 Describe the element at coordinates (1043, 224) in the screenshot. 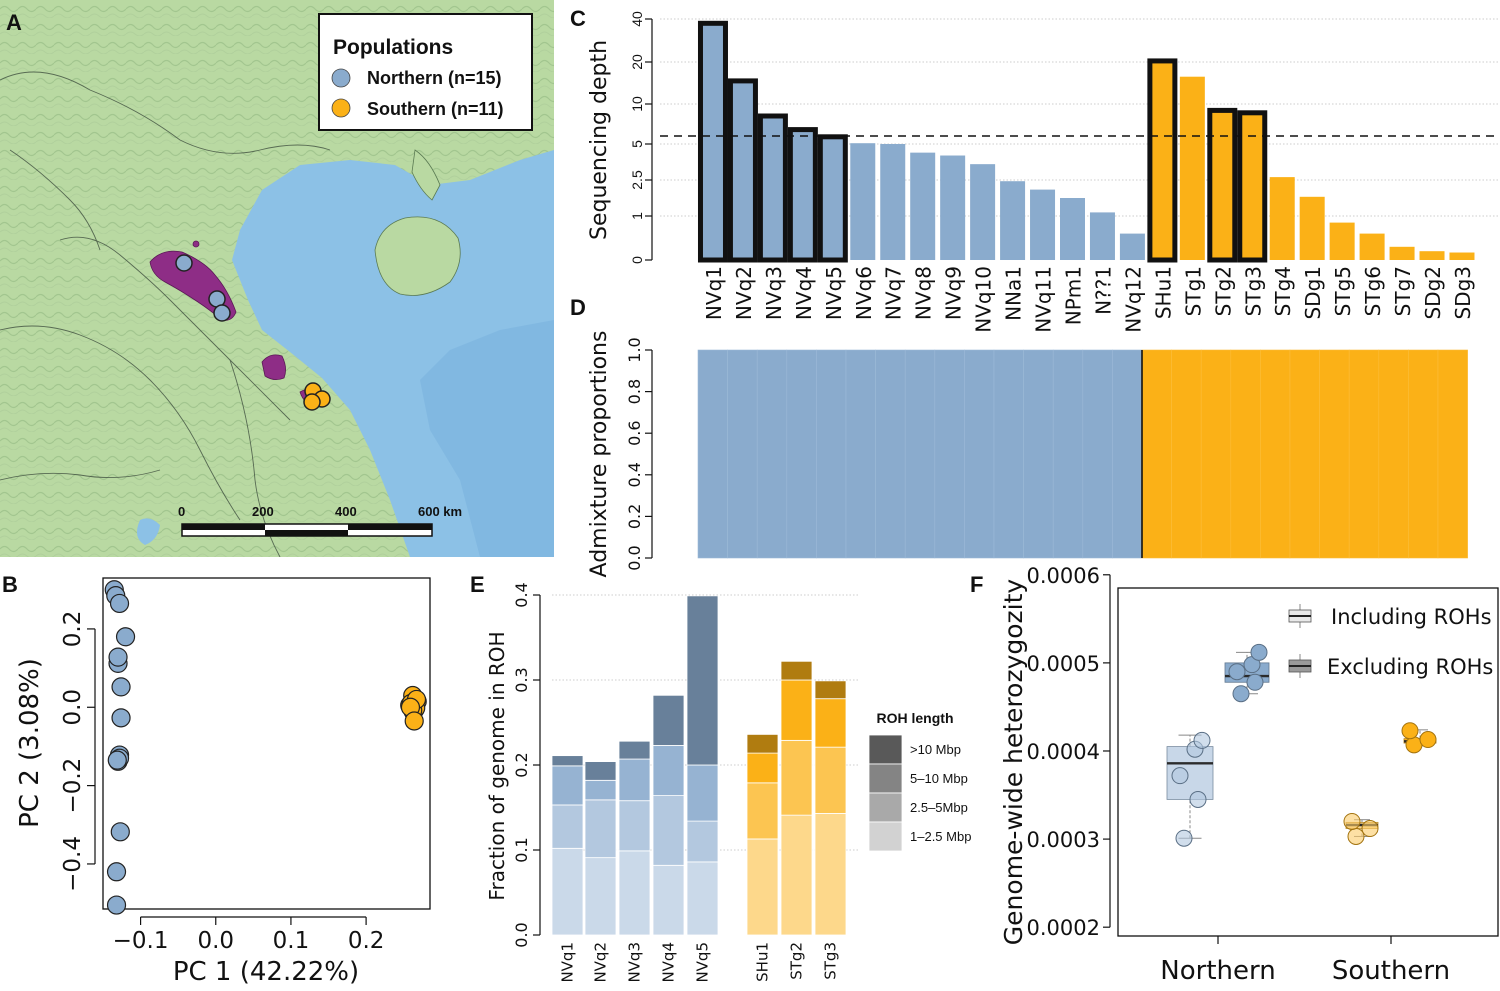

I see `depth-bar-nvq11` at that location.